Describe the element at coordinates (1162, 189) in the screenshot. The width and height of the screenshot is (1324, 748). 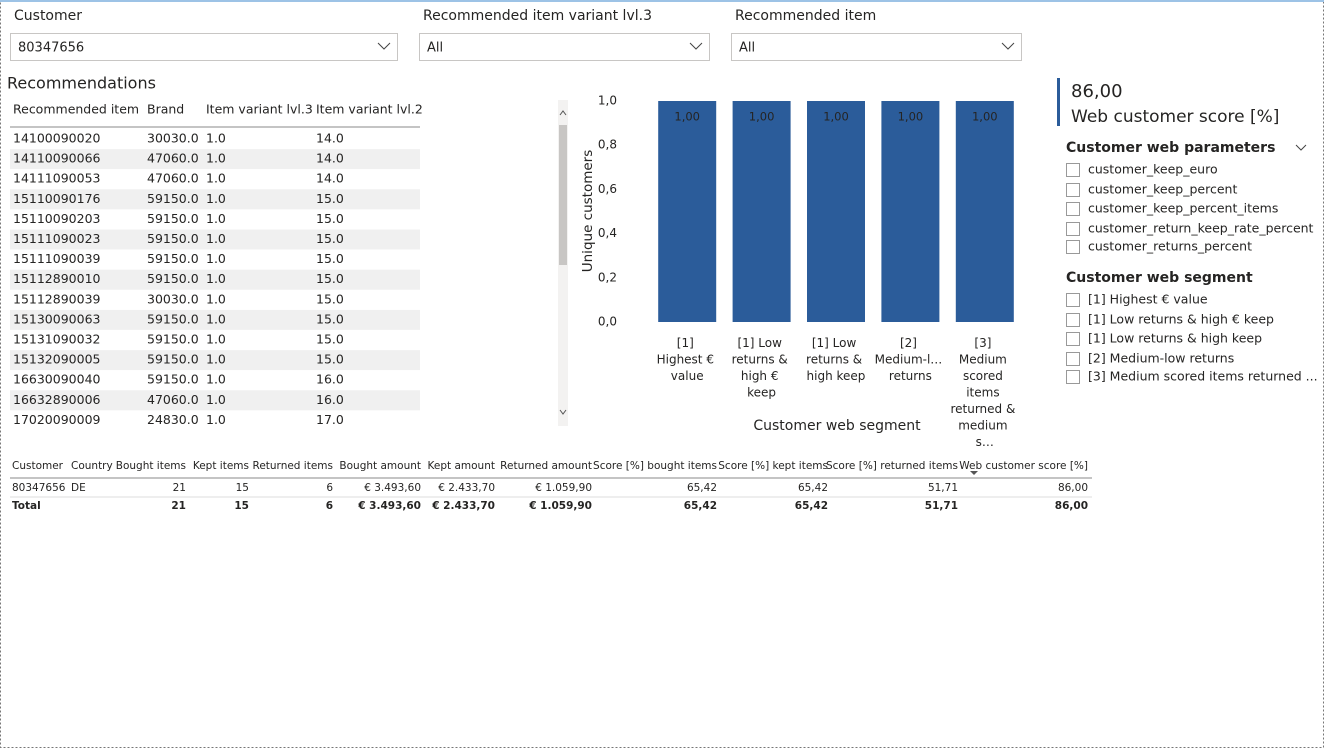
I see `slicer-item: customer_keep_percent` at that location.